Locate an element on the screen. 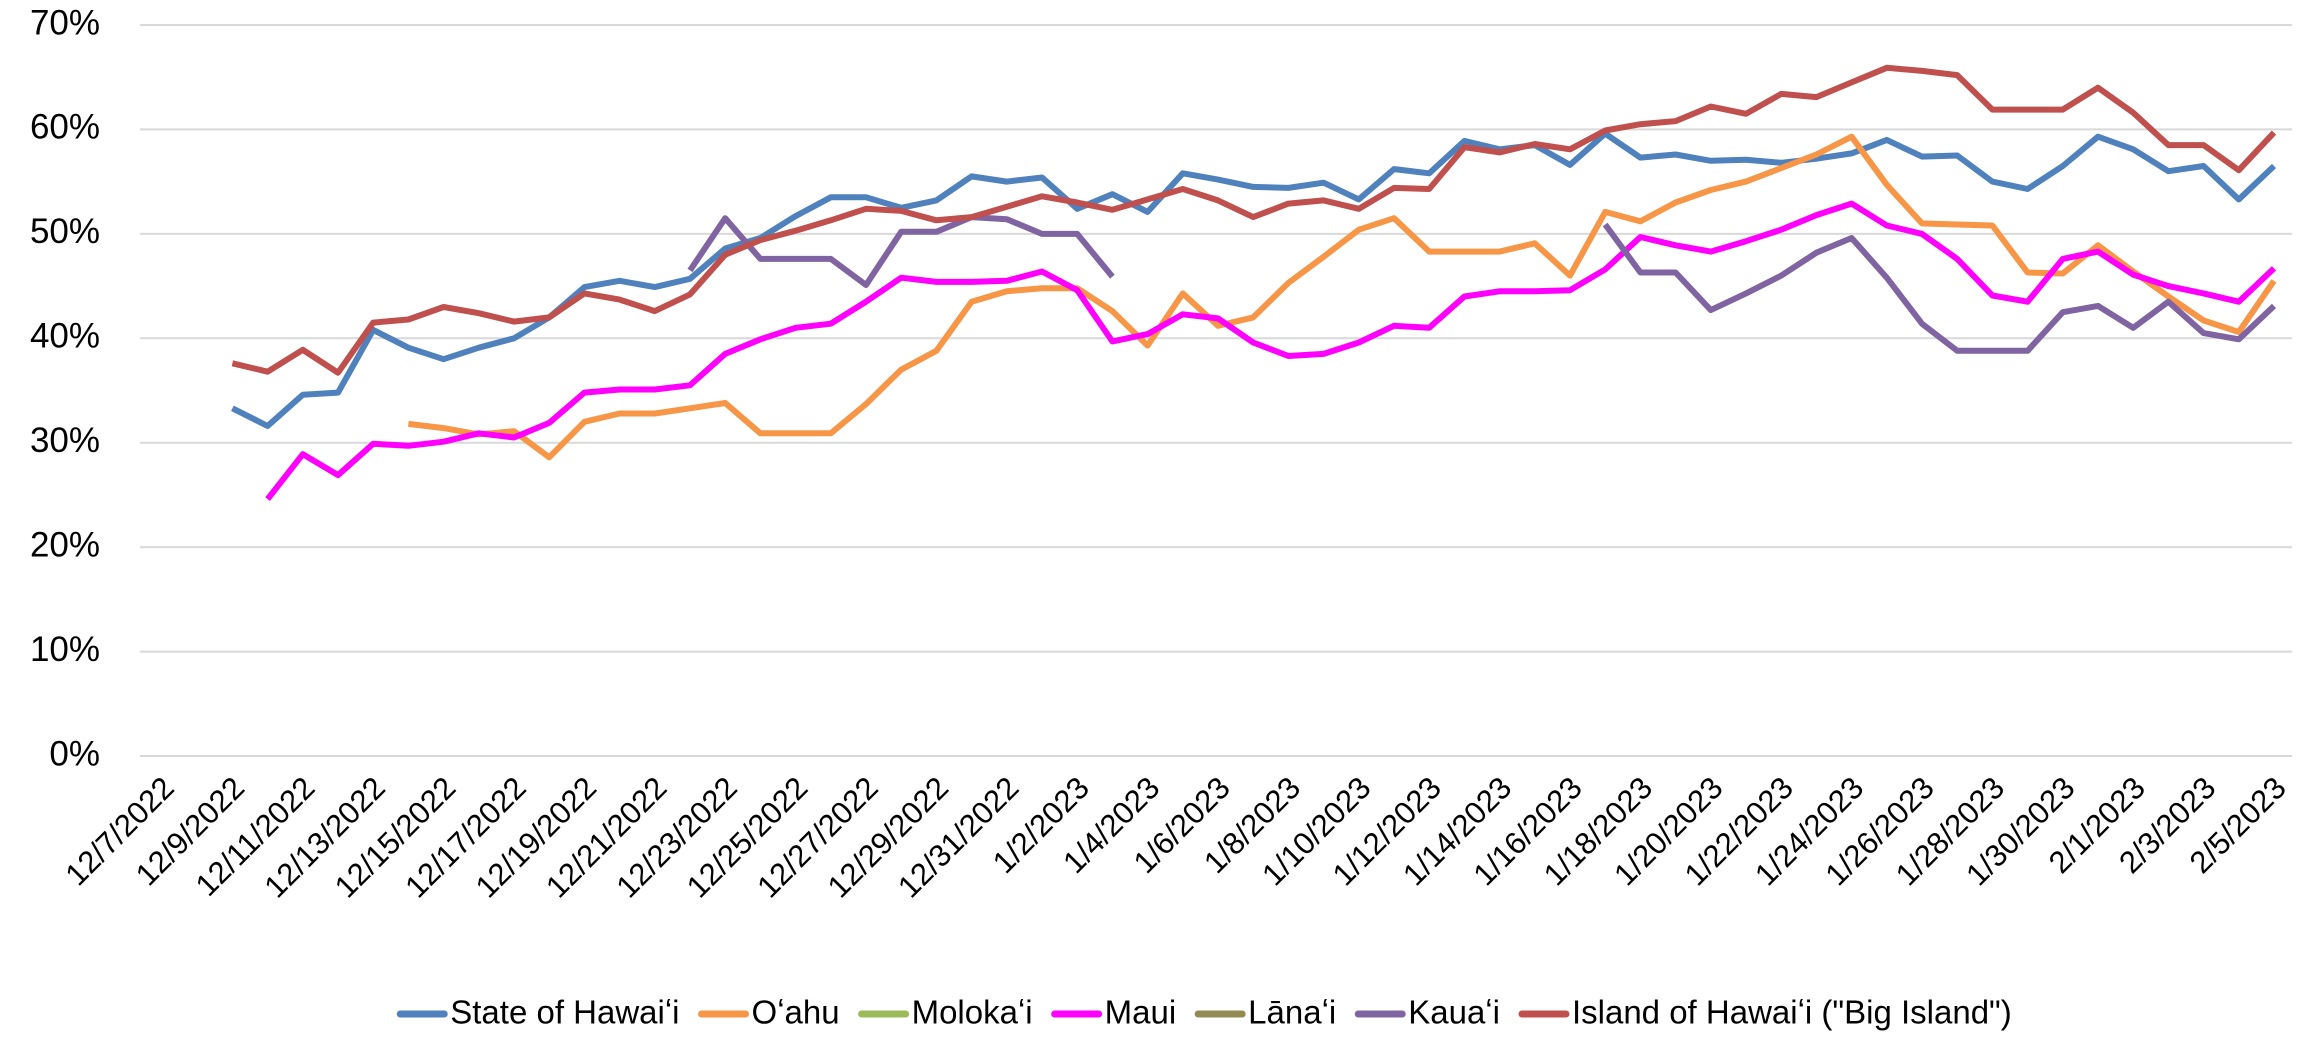 The image size is (2305, 1041). y-tick-label: 40% is located at coordinates (65, 336).